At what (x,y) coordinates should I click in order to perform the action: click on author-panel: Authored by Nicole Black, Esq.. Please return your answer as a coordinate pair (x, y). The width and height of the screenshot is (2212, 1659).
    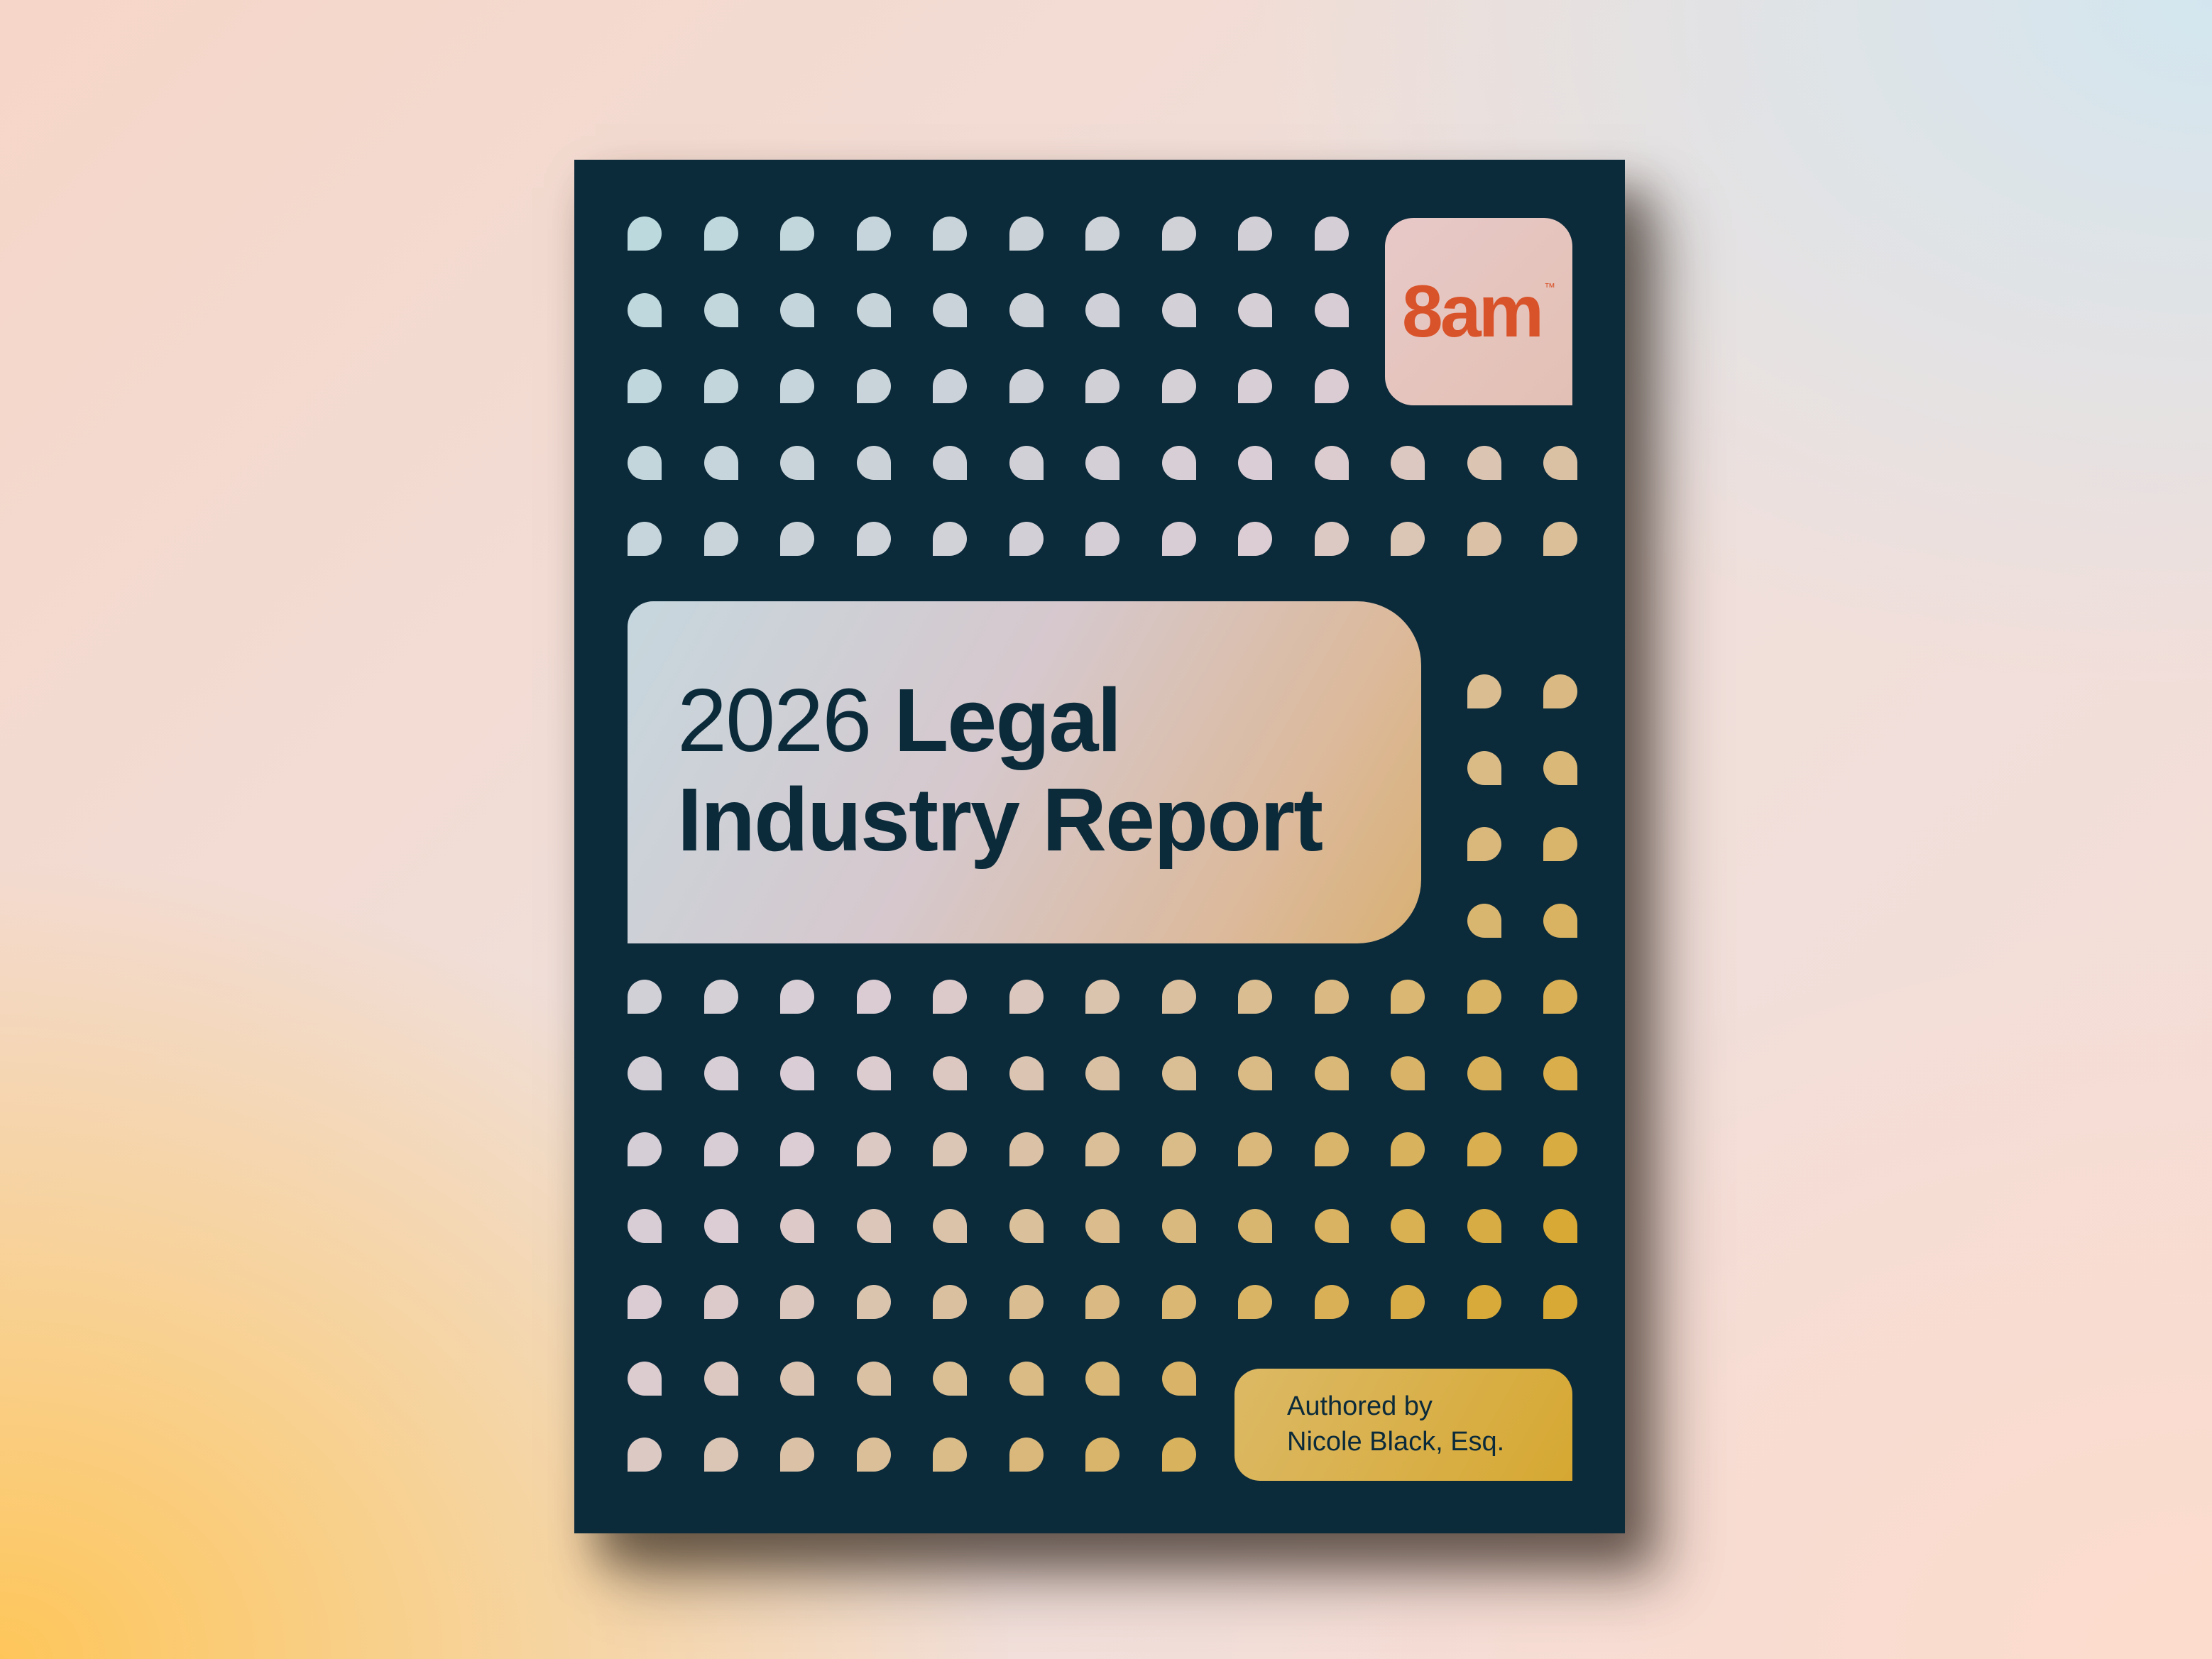
    Looking at the image, I should click on (1403, 1425).